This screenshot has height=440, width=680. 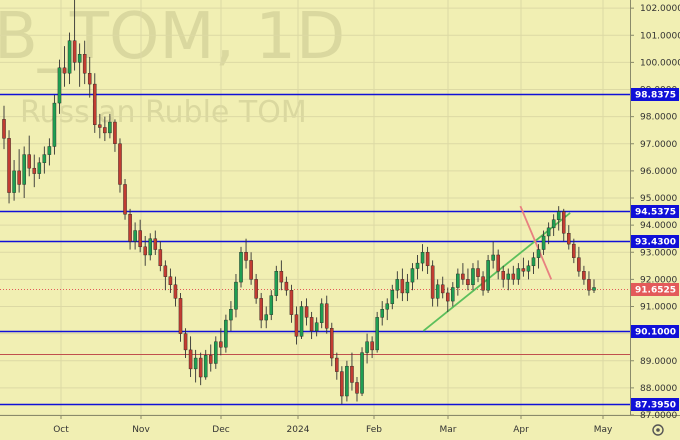 What do you see at coordinates (333, 425) in the screenshot?
I see `time-axis: Oct Nov Dec 2024 Feb Mar Apr May` at bounding box center [333, 425].